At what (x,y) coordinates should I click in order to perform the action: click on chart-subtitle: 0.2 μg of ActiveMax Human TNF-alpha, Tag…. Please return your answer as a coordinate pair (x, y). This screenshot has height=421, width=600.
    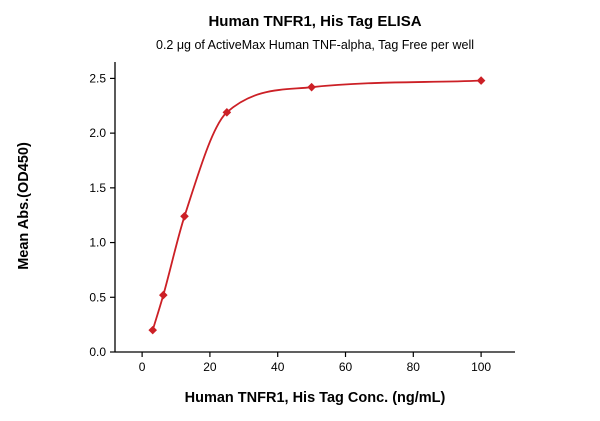
    Looking at the image, I should click on (315, 45).